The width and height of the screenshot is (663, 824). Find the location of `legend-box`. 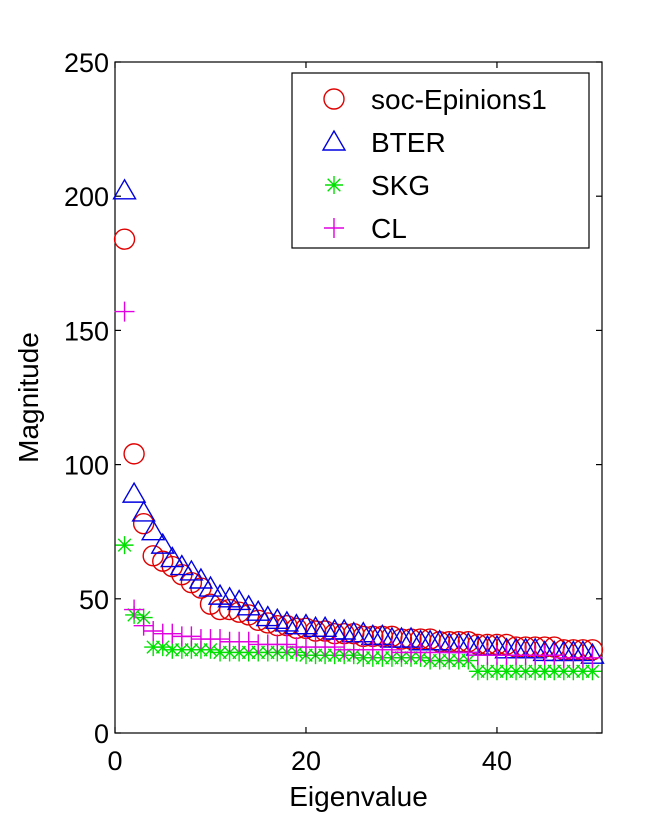

legend-box is located at coordinates (440, 160).